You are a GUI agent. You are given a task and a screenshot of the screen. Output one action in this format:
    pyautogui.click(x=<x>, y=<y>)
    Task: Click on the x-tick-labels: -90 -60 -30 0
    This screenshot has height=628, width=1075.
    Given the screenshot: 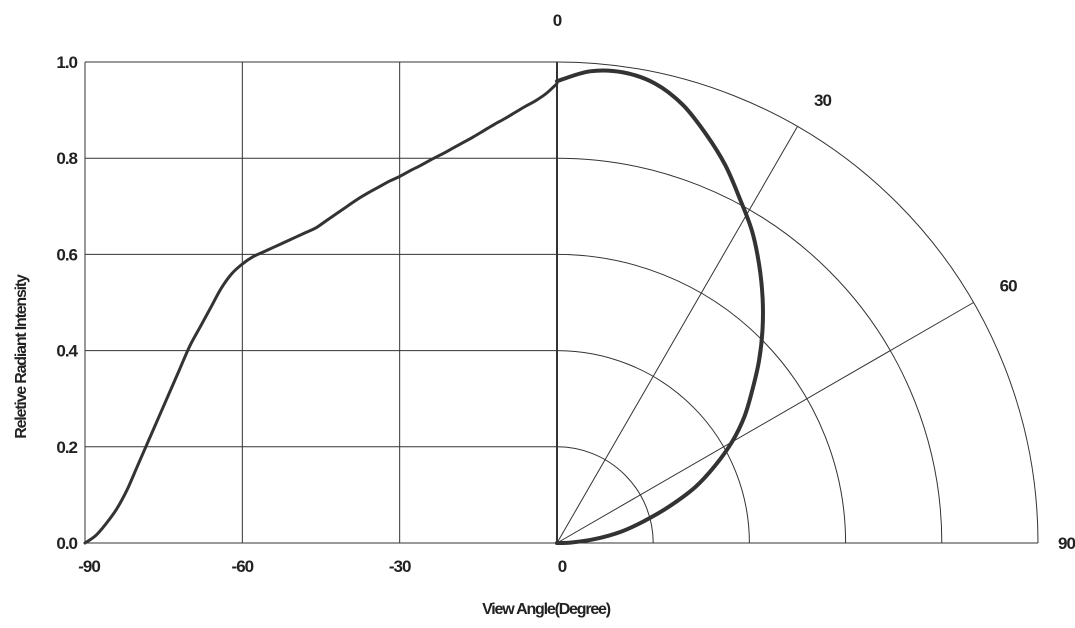 What is the action you would take?
    pyautogui.click(x=323, y=566)
    